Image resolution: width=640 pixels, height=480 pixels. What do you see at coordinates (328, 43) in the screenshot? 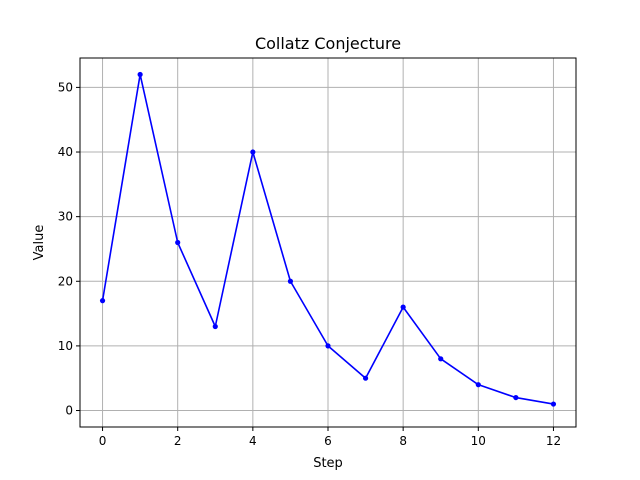
I see `chart-title: Collatz Conjecture` at bounding box center [328, 43].